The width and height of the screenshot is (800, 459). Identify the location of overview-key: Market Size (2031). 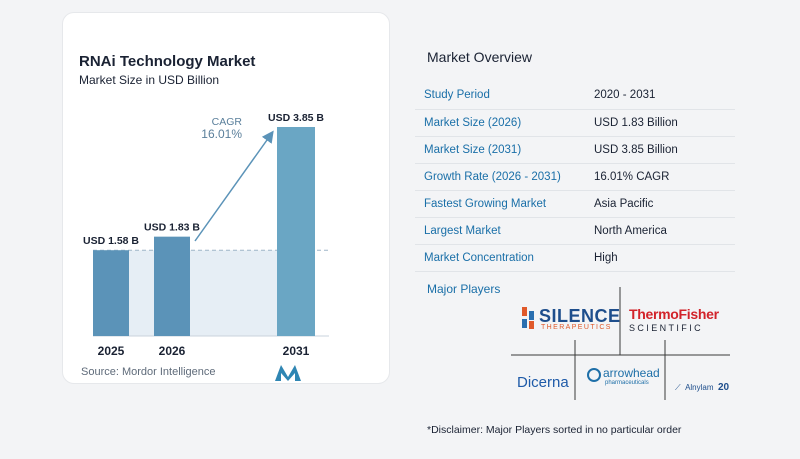
(502, 150).